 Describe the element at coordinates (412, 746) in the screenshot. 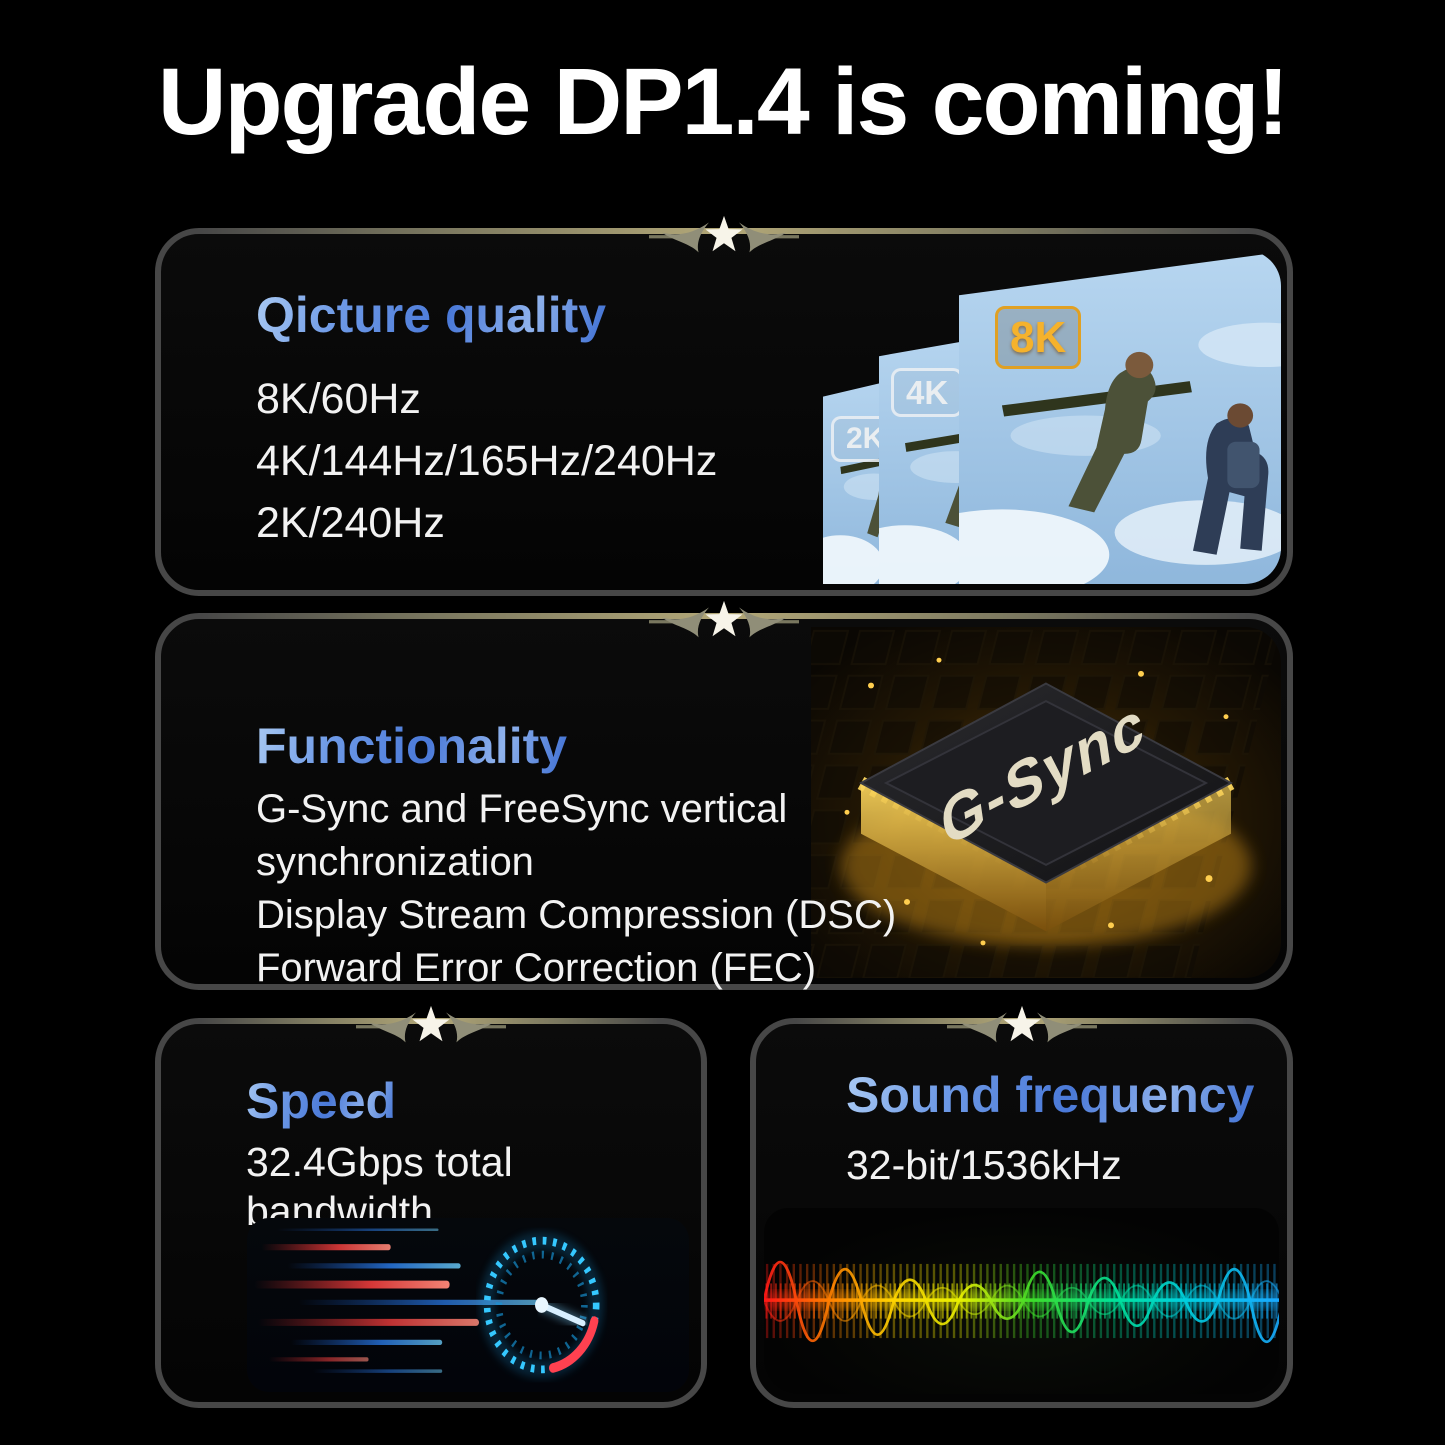

I see `functionality-heading: Functionality` at that location.